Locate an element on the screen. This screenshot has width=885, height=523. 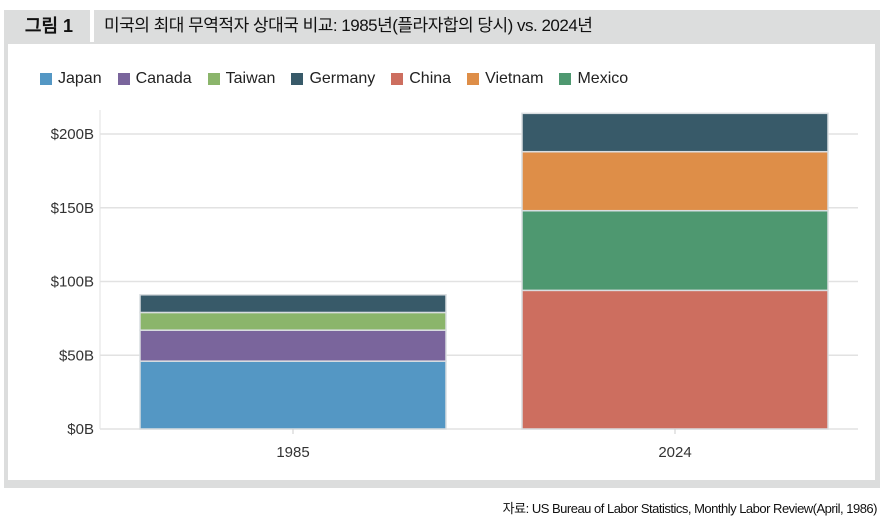
legend-label: Germany is located at coordinates (342, 78).